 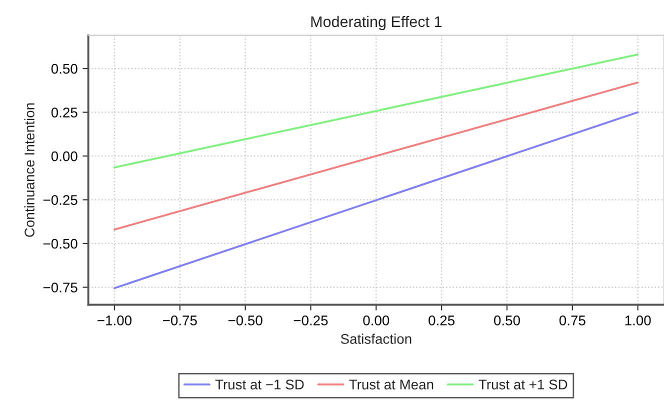 I want to click on y-tick-label: −0.50, so click(x=60, y=243).